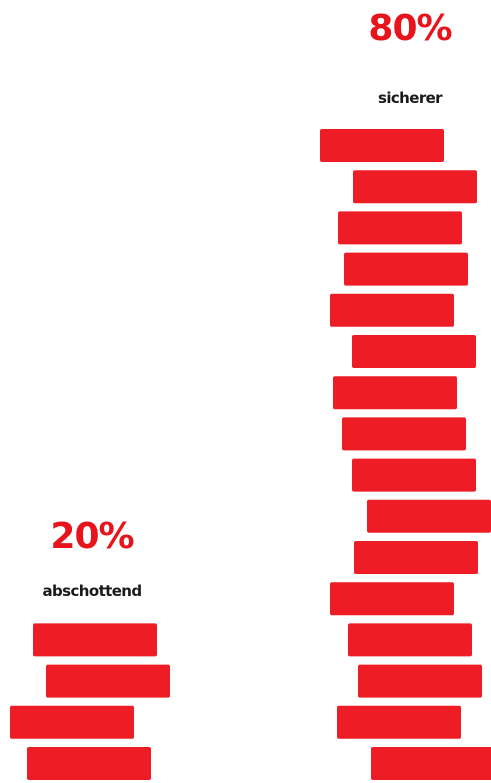 This screenshot has height=783, width=491. What do you see at coordinates (91, 536) in the screenshot?
I see `value-label-abschottend: 20%` at bounding box center [91, 536].